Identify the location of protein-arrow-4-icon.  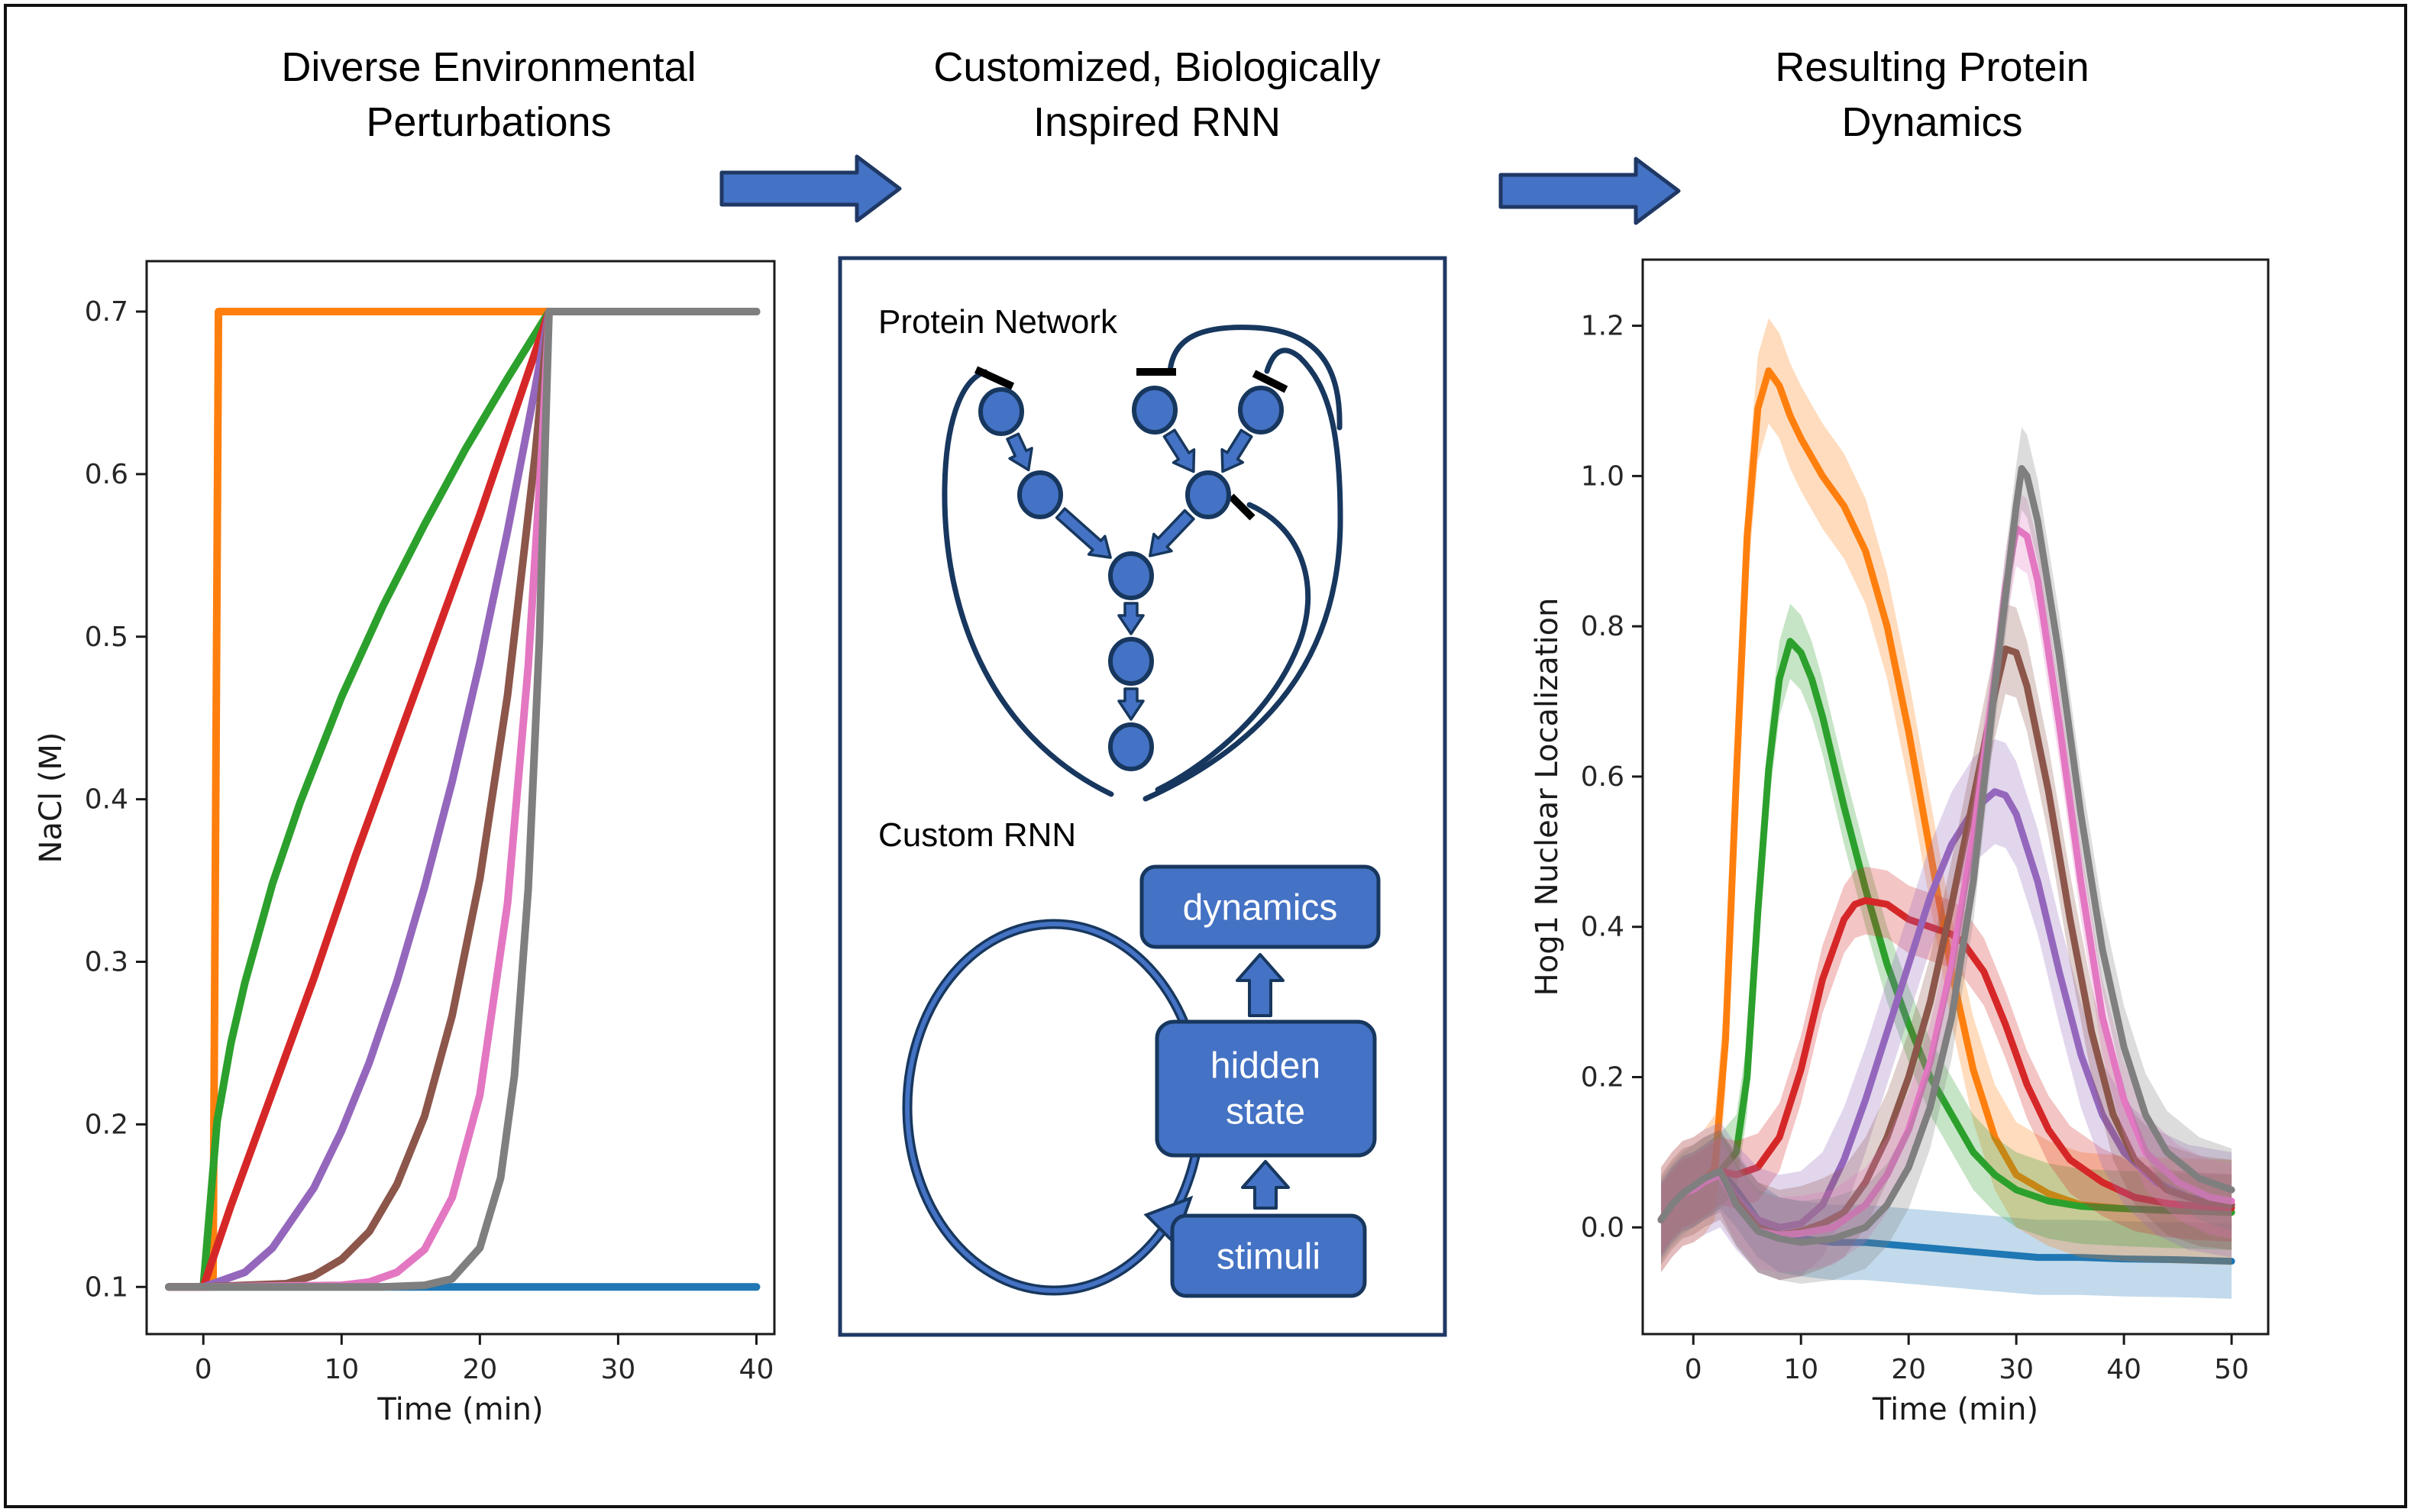
(1083, 533).